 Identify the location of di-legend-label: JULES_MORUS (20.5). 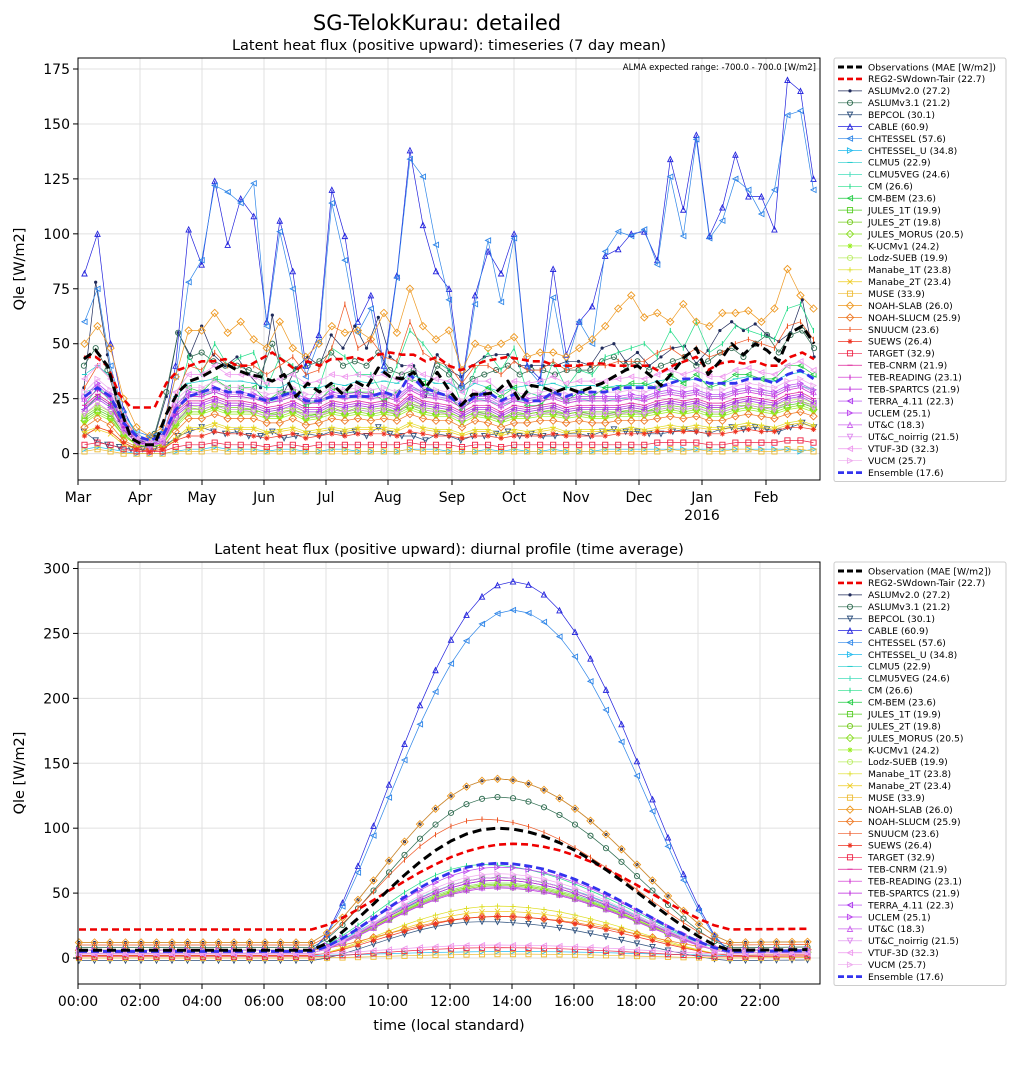
(915, 738).